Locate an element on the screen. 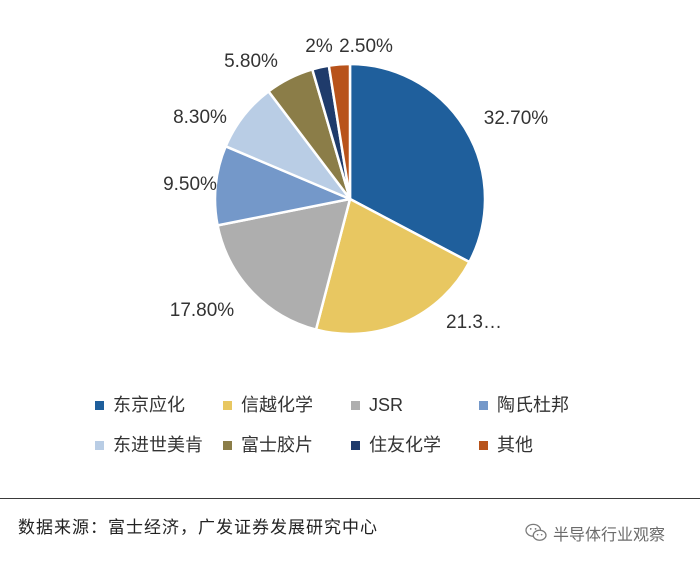 Image resolution: width=700 pixels, height=568 pixels. watermark-text: 半导体行业观察 is located at coordinates (609, 535).